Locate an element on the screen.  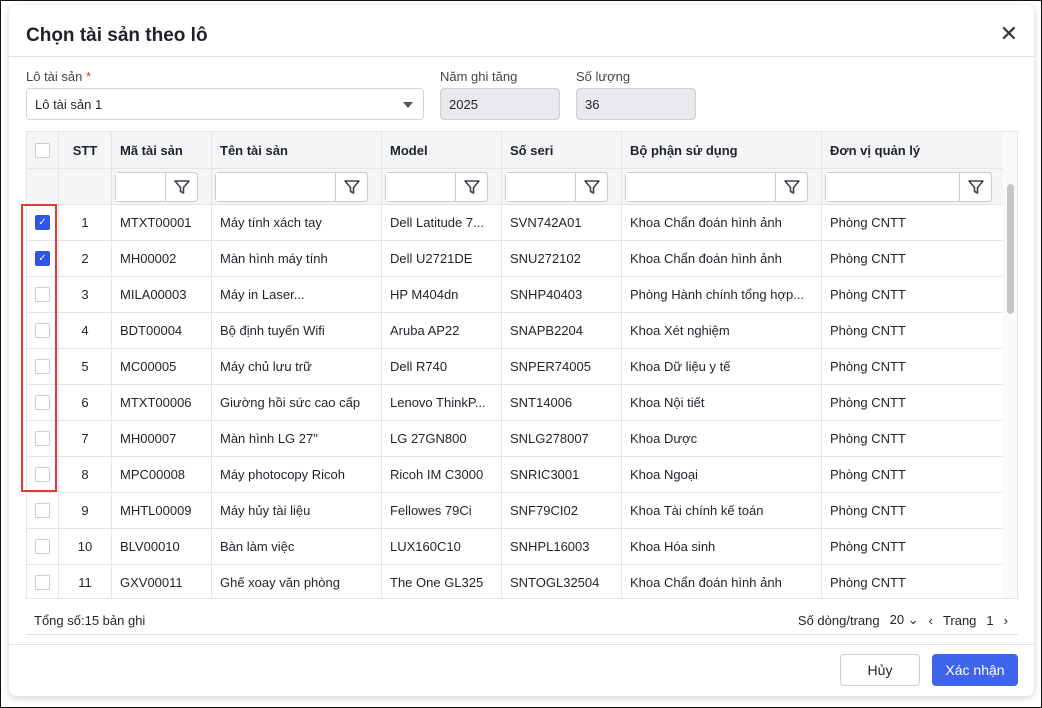
table-cell: MILA00003 is located at coordinates (162, 294).